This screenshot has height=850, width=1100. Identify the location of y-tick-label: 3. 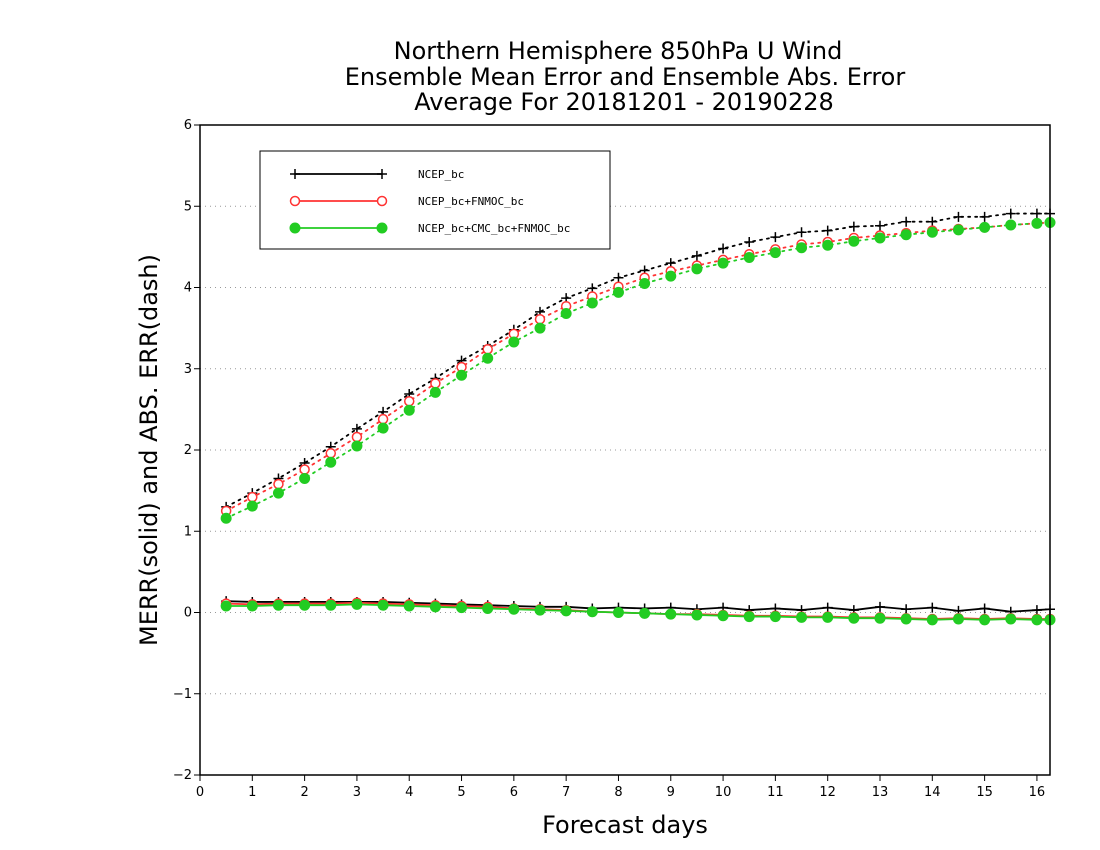
(188, 369).